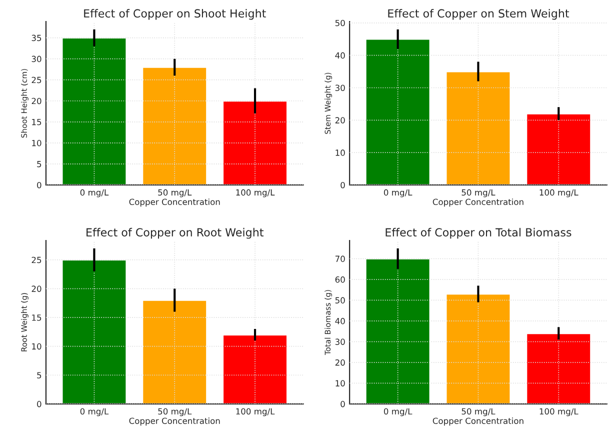 This screenshot has height=432, width=613. What do you see at coordinates (340, 259) in the screenshot?
I see `y-tick-label: 70` at bounding box center [340, 259].